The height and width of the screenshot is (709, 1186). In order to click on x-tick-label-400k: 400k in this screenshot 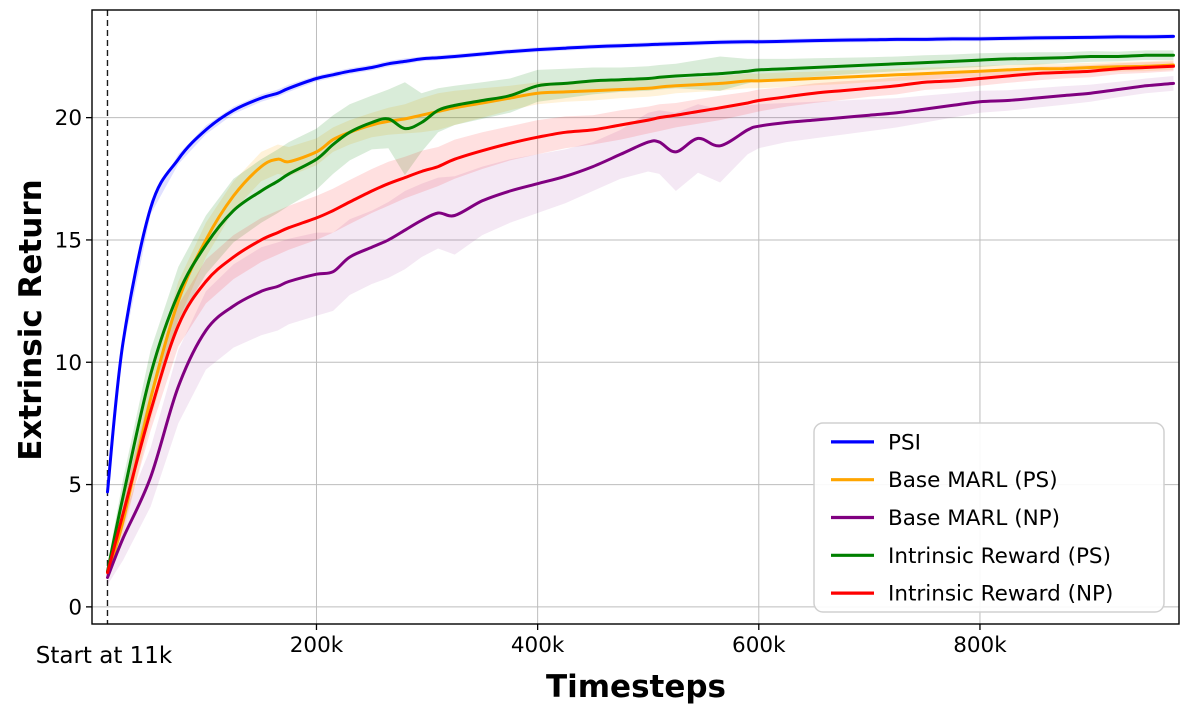, I will do `click(538, 645)`.